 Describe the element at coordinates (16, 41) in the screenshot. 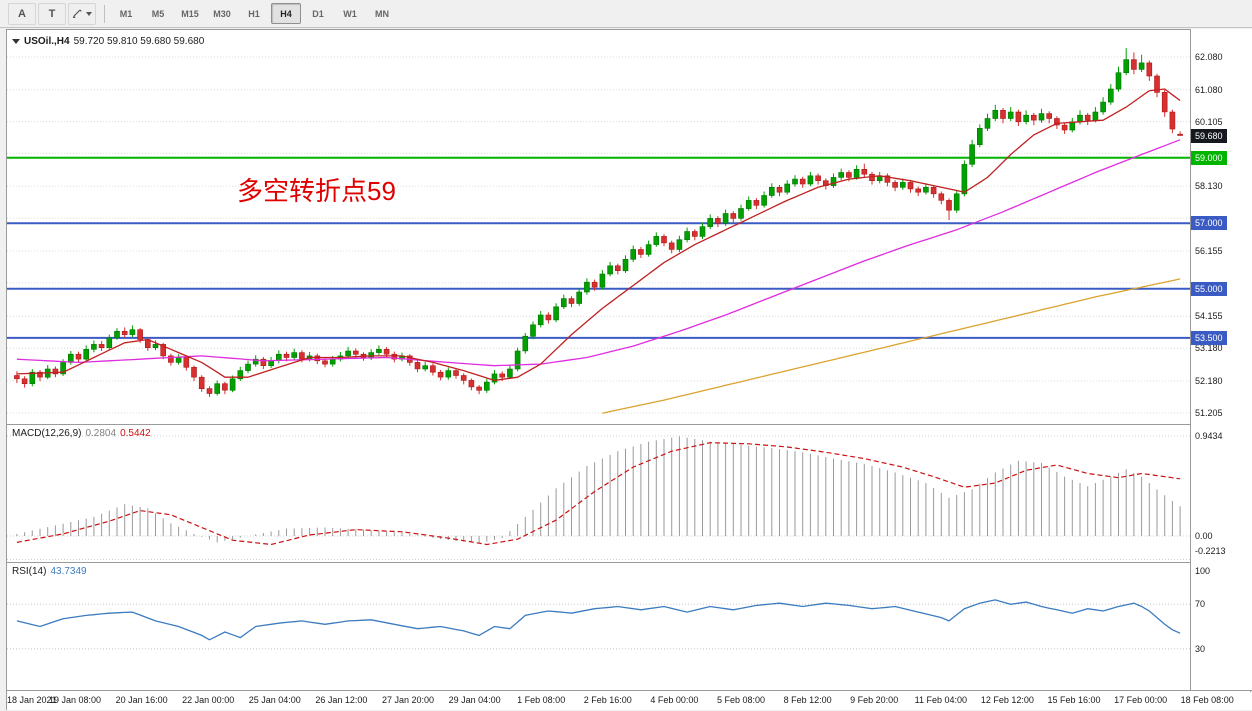

I see `chart-menu-triangle-icon` at that location.